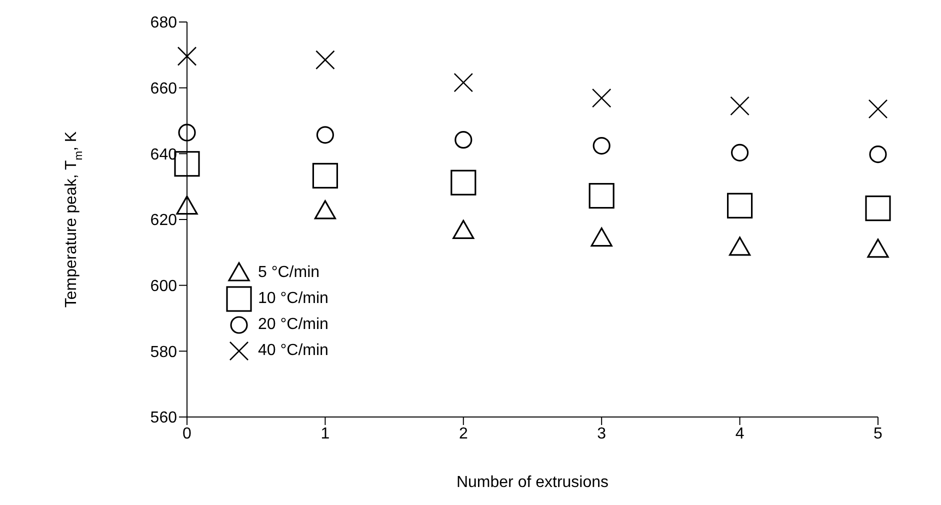 The height and width of the screenshot is (505, 941). I want to click on x-tick-label: 0, so click(187, 433).